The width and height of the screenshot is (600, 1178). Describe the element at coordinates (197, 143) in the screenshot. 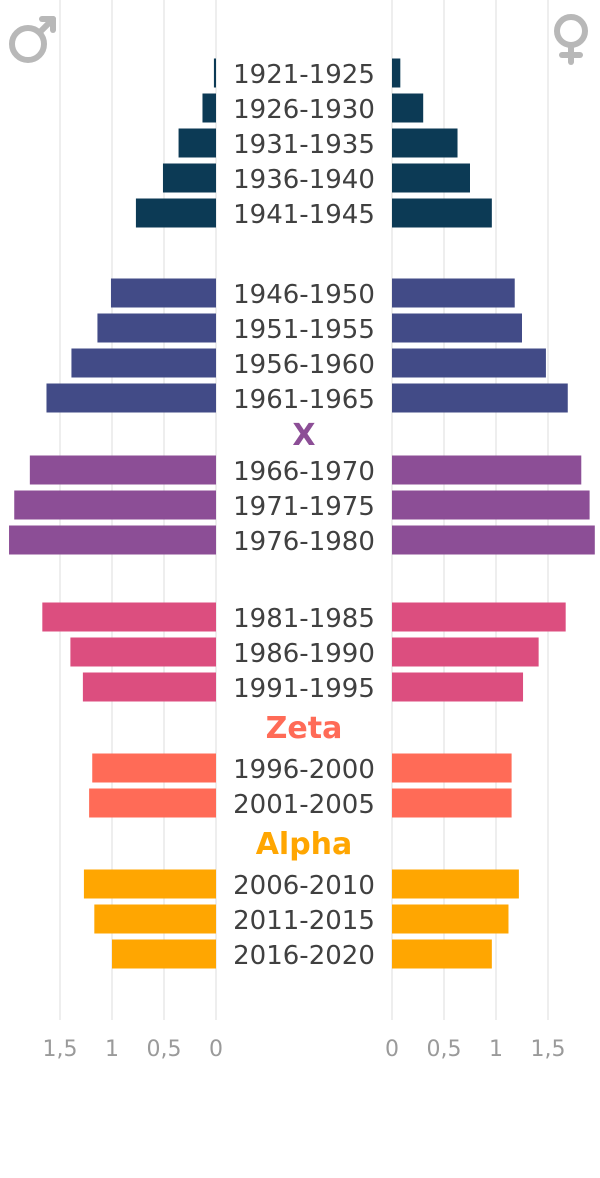

I see `bar-left-1931-1935` at that location.